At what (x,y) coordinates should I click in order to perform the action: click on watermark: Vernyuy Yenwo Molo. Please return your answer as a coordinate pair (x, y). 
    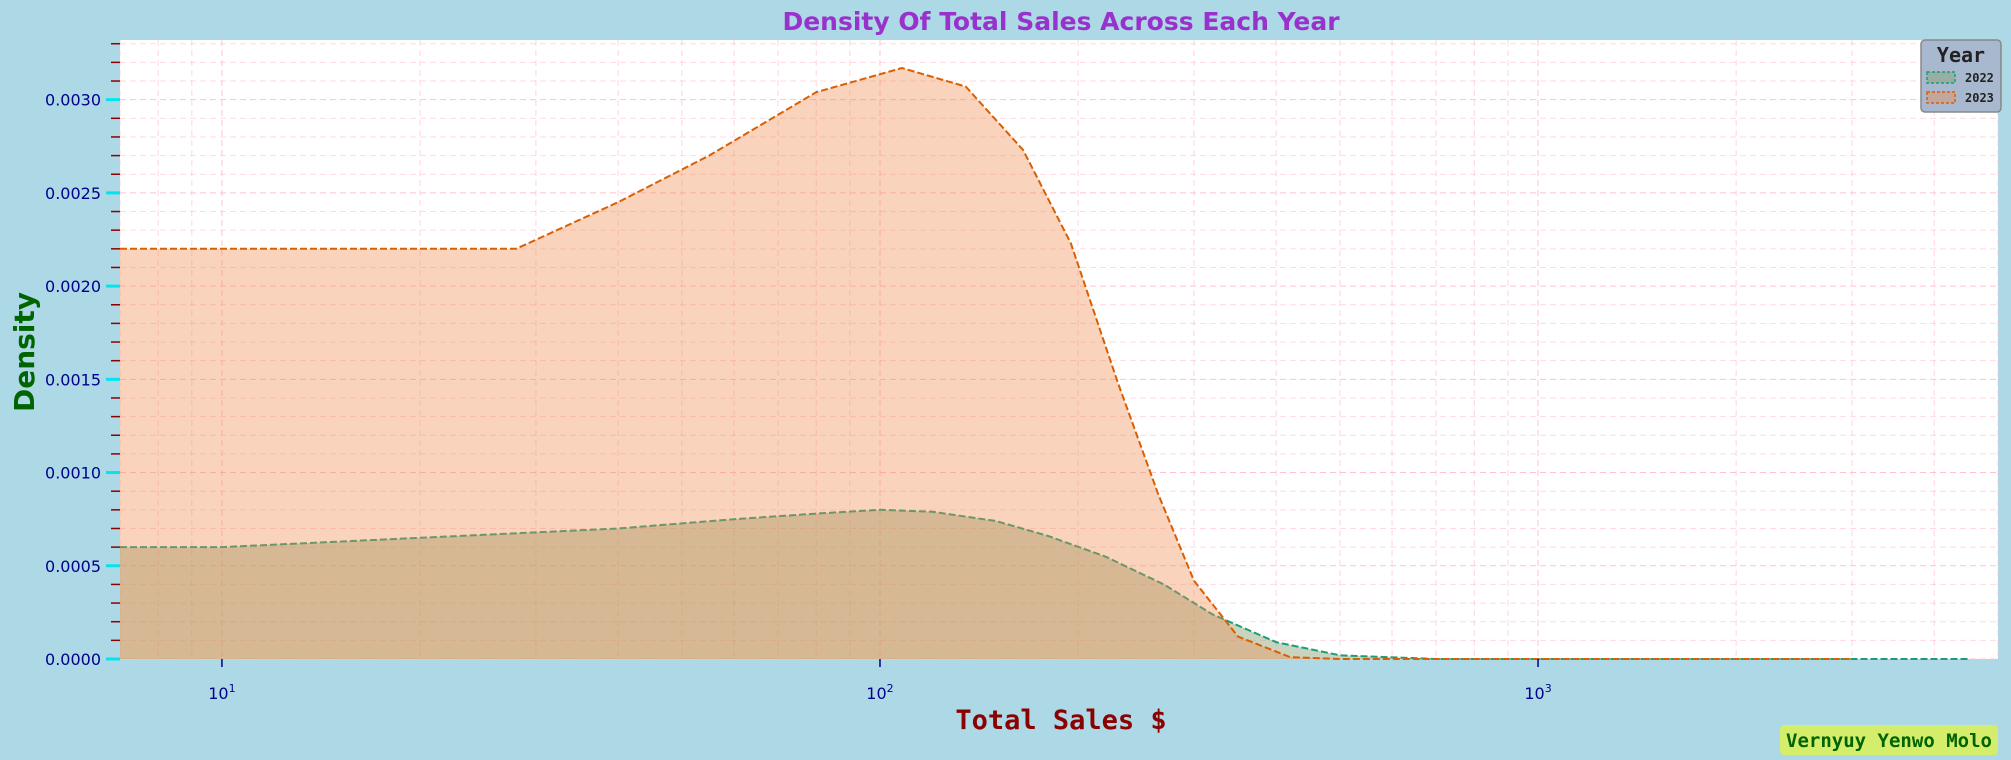
    Looking at the image, I should click on (1889, 740).